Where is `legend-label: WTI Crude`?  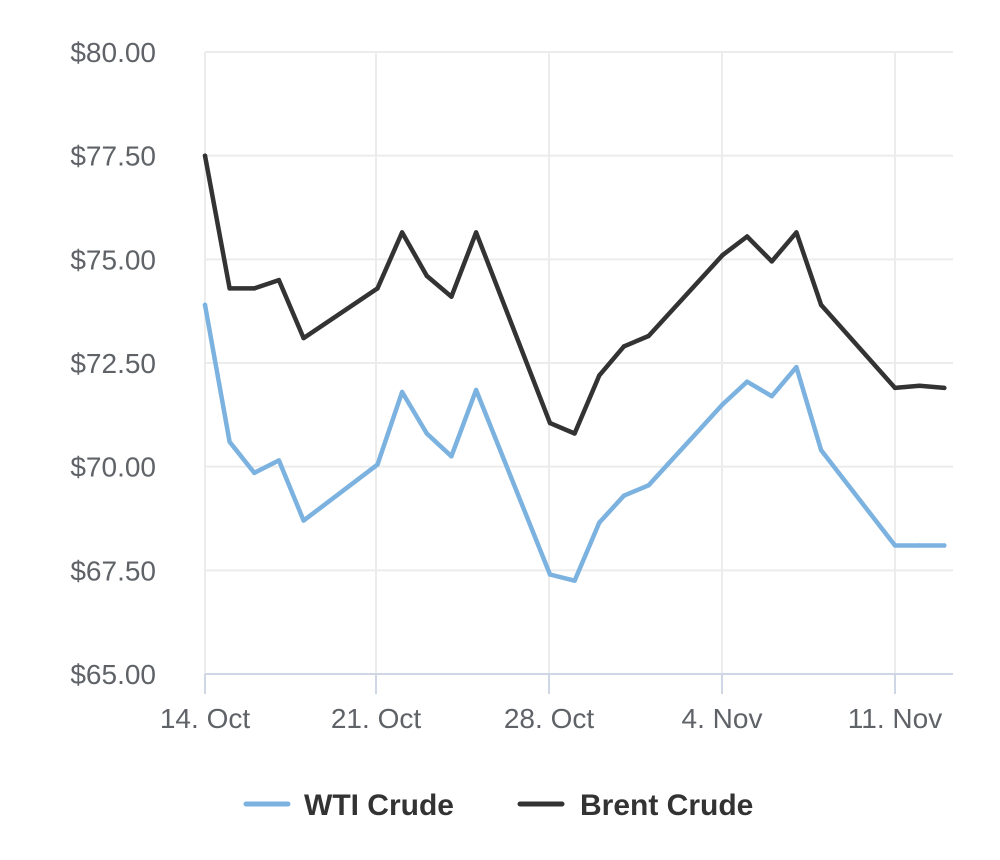 legend-label: WTI Crude is located at coordinates (379, 805).